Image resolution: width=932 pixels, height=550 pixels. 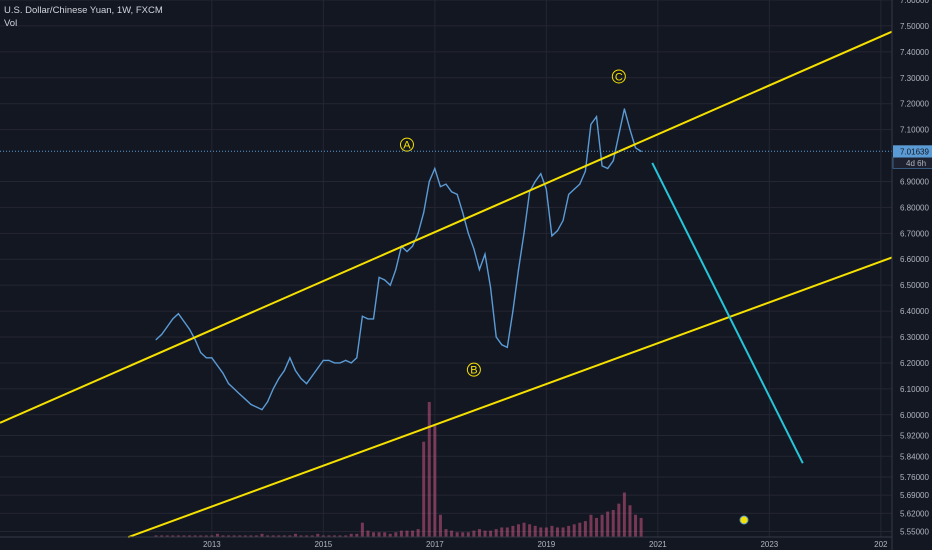 I want to click on chart-legend: U.S. Dollar/Chinese Yuan, 1W, FXCM Vol, so click(x=83, y=17).